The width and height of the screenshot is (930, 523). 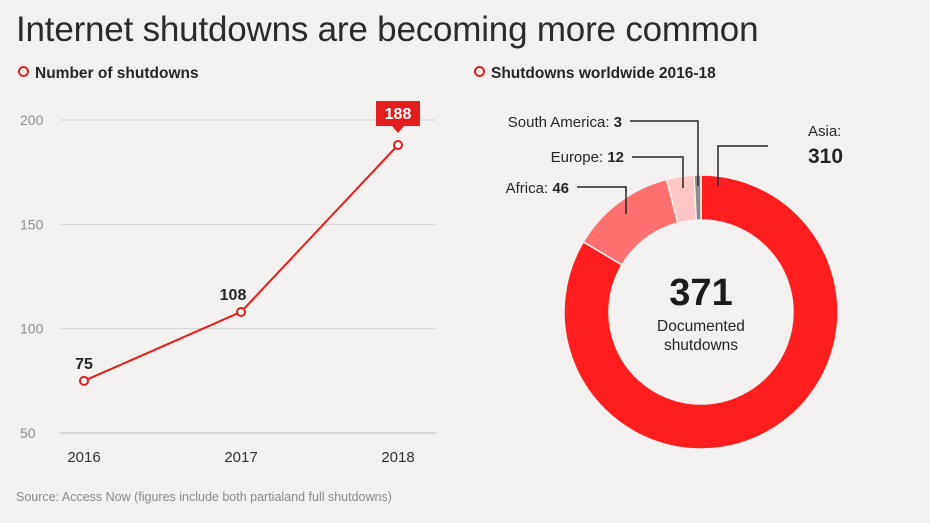 What do you see at coordinates (83, 457) in the screenshot?
I see `x-tick-label: 2016` at bounding box center [83, 457].